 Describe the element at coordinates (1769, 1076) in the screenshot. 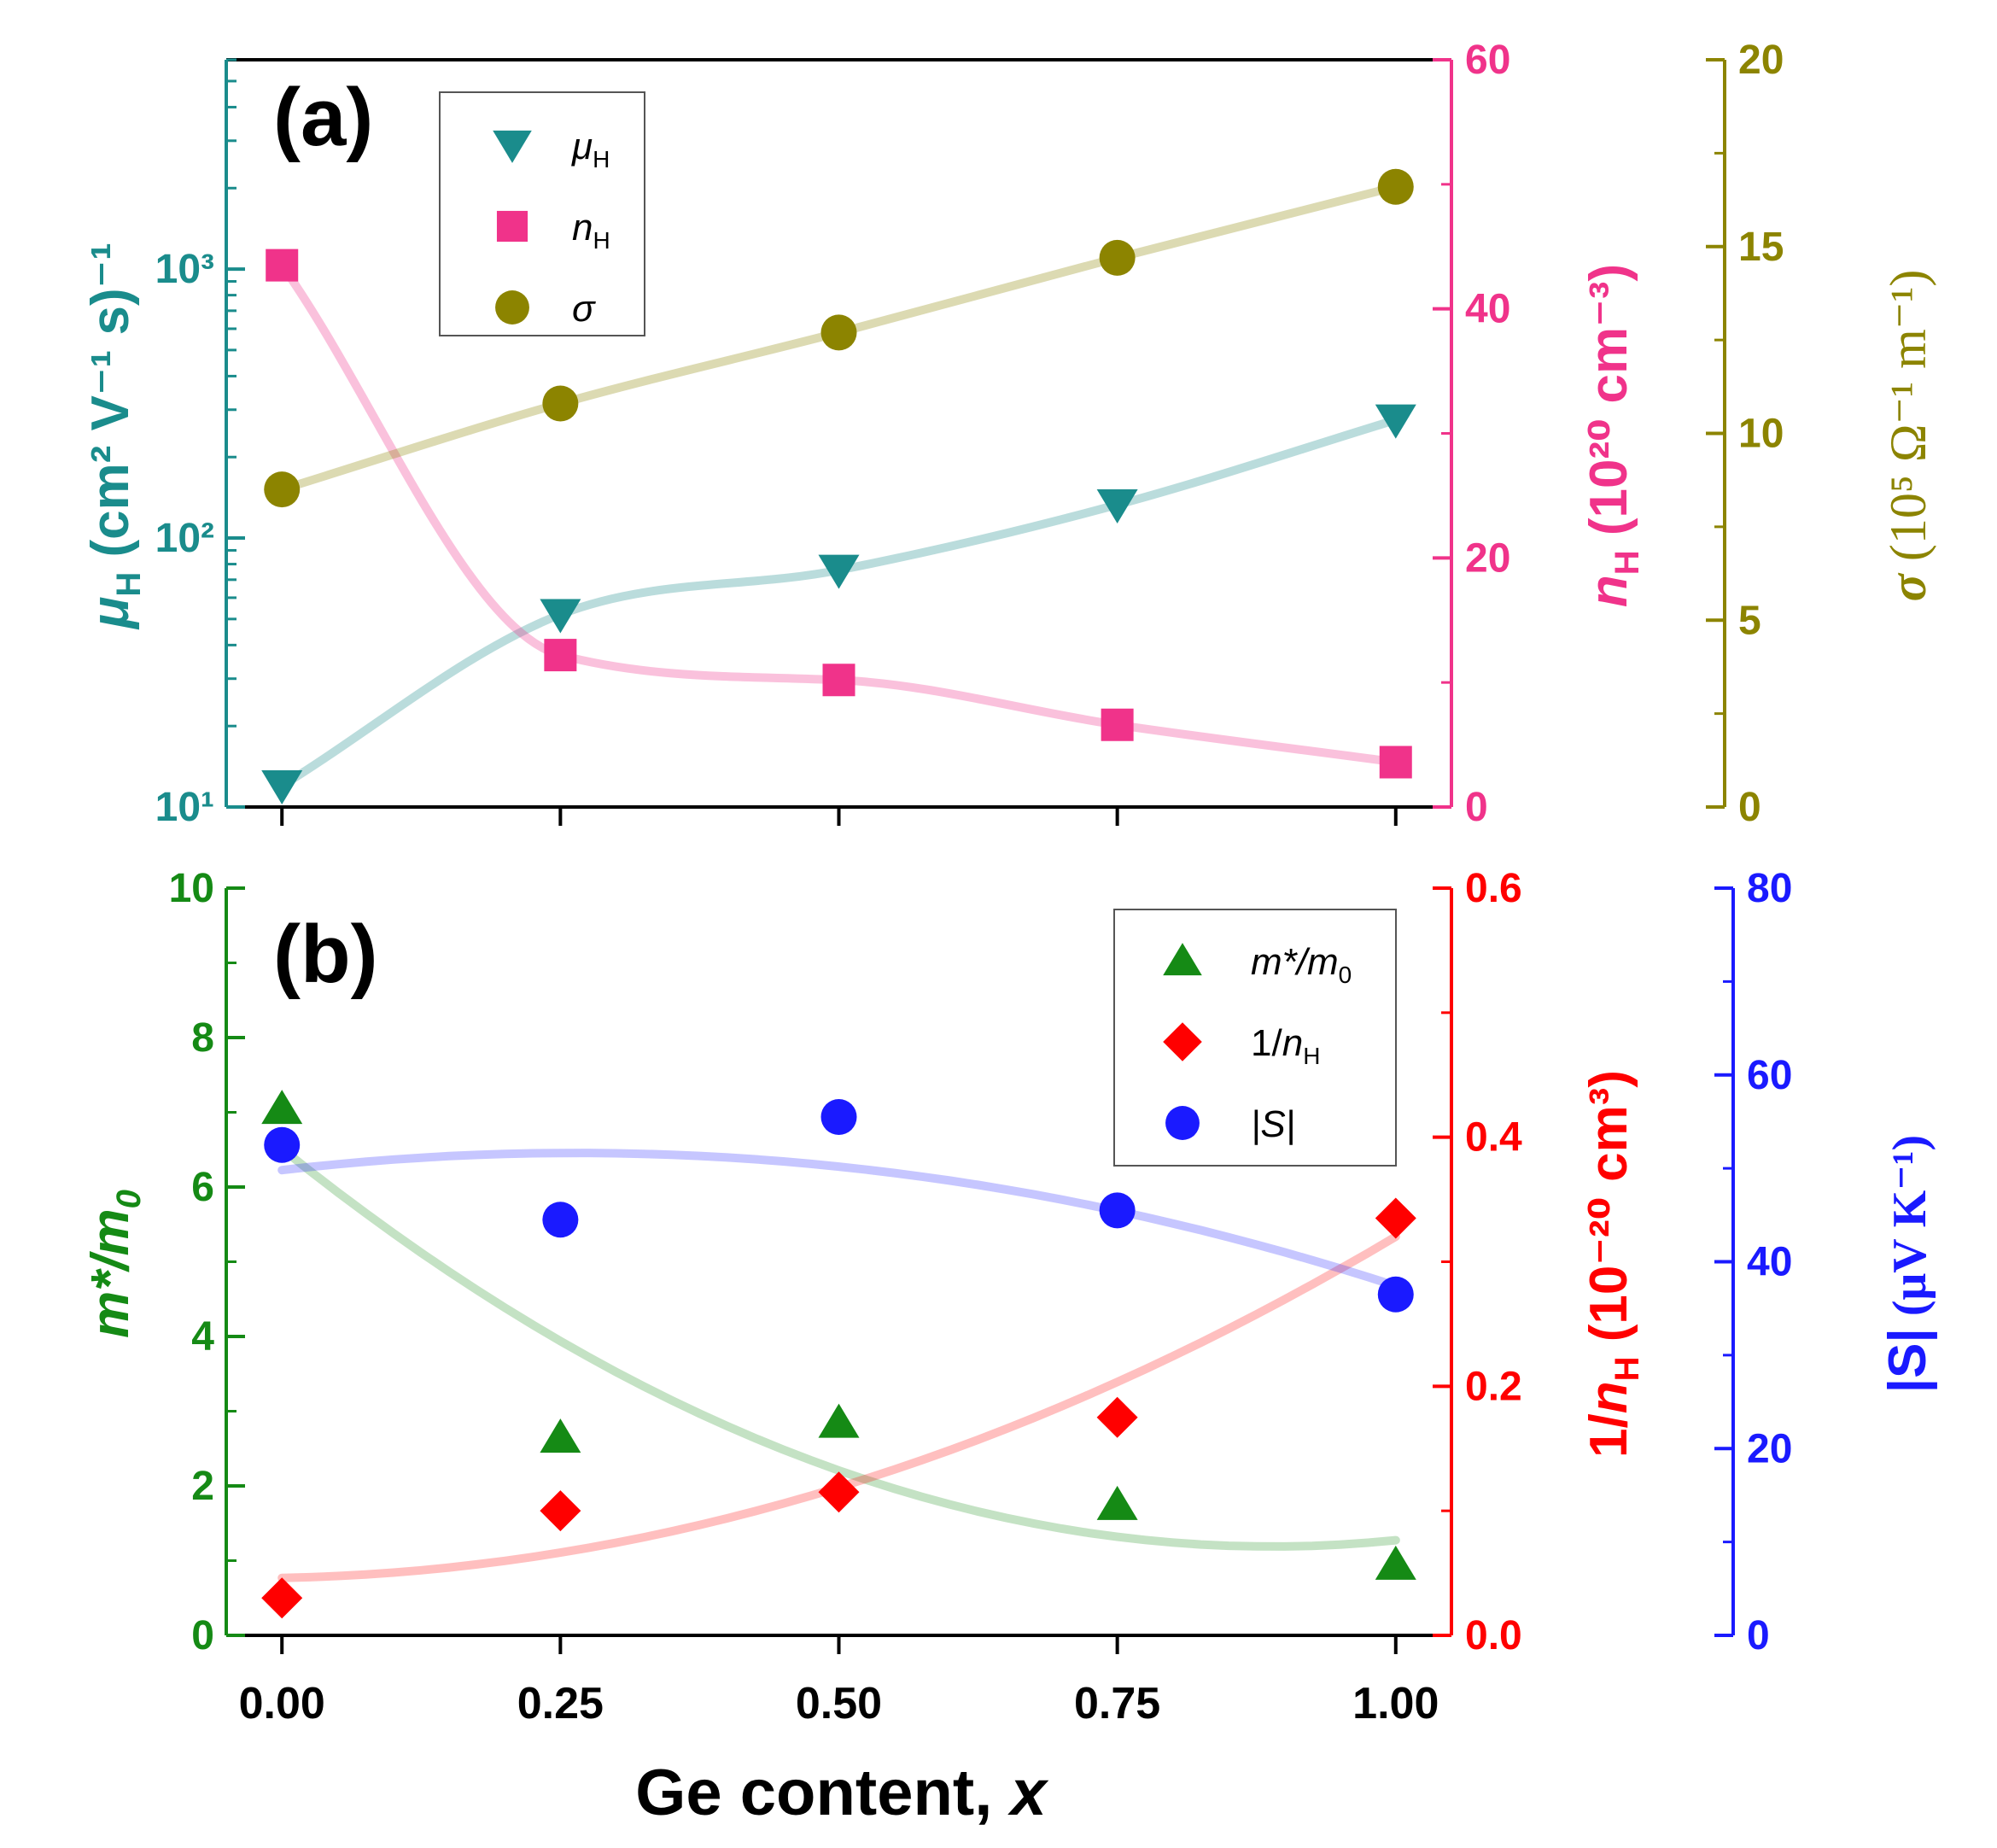

I see `s-axis-tick-label: 60` at that location.